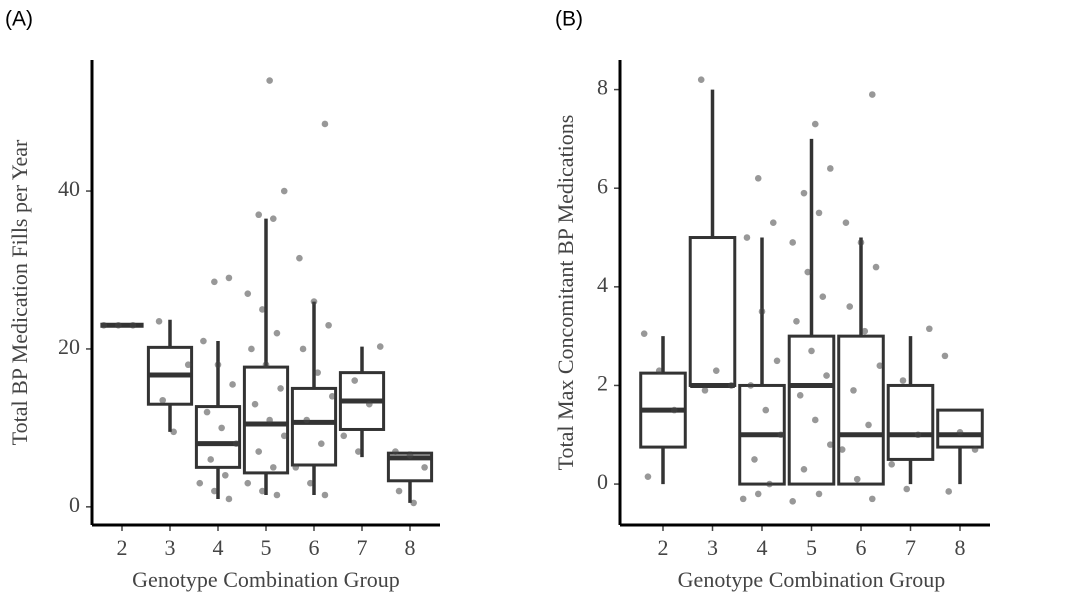  I want to click on x-tick-label: 8, so click(960, 547).